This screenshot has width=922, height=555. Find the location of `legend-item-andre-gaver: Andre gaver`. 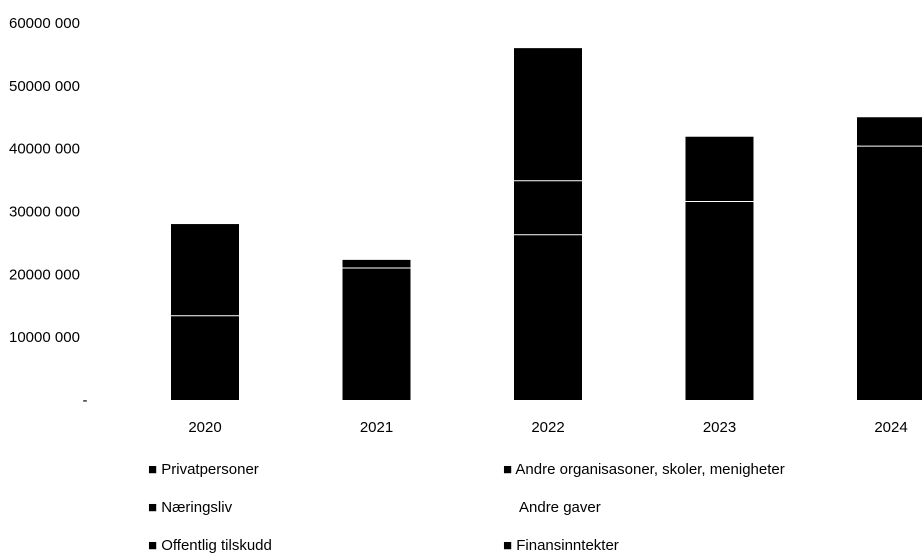

legend-item-andre-gaver: Andre gaver is located at coordinates (560, 508).